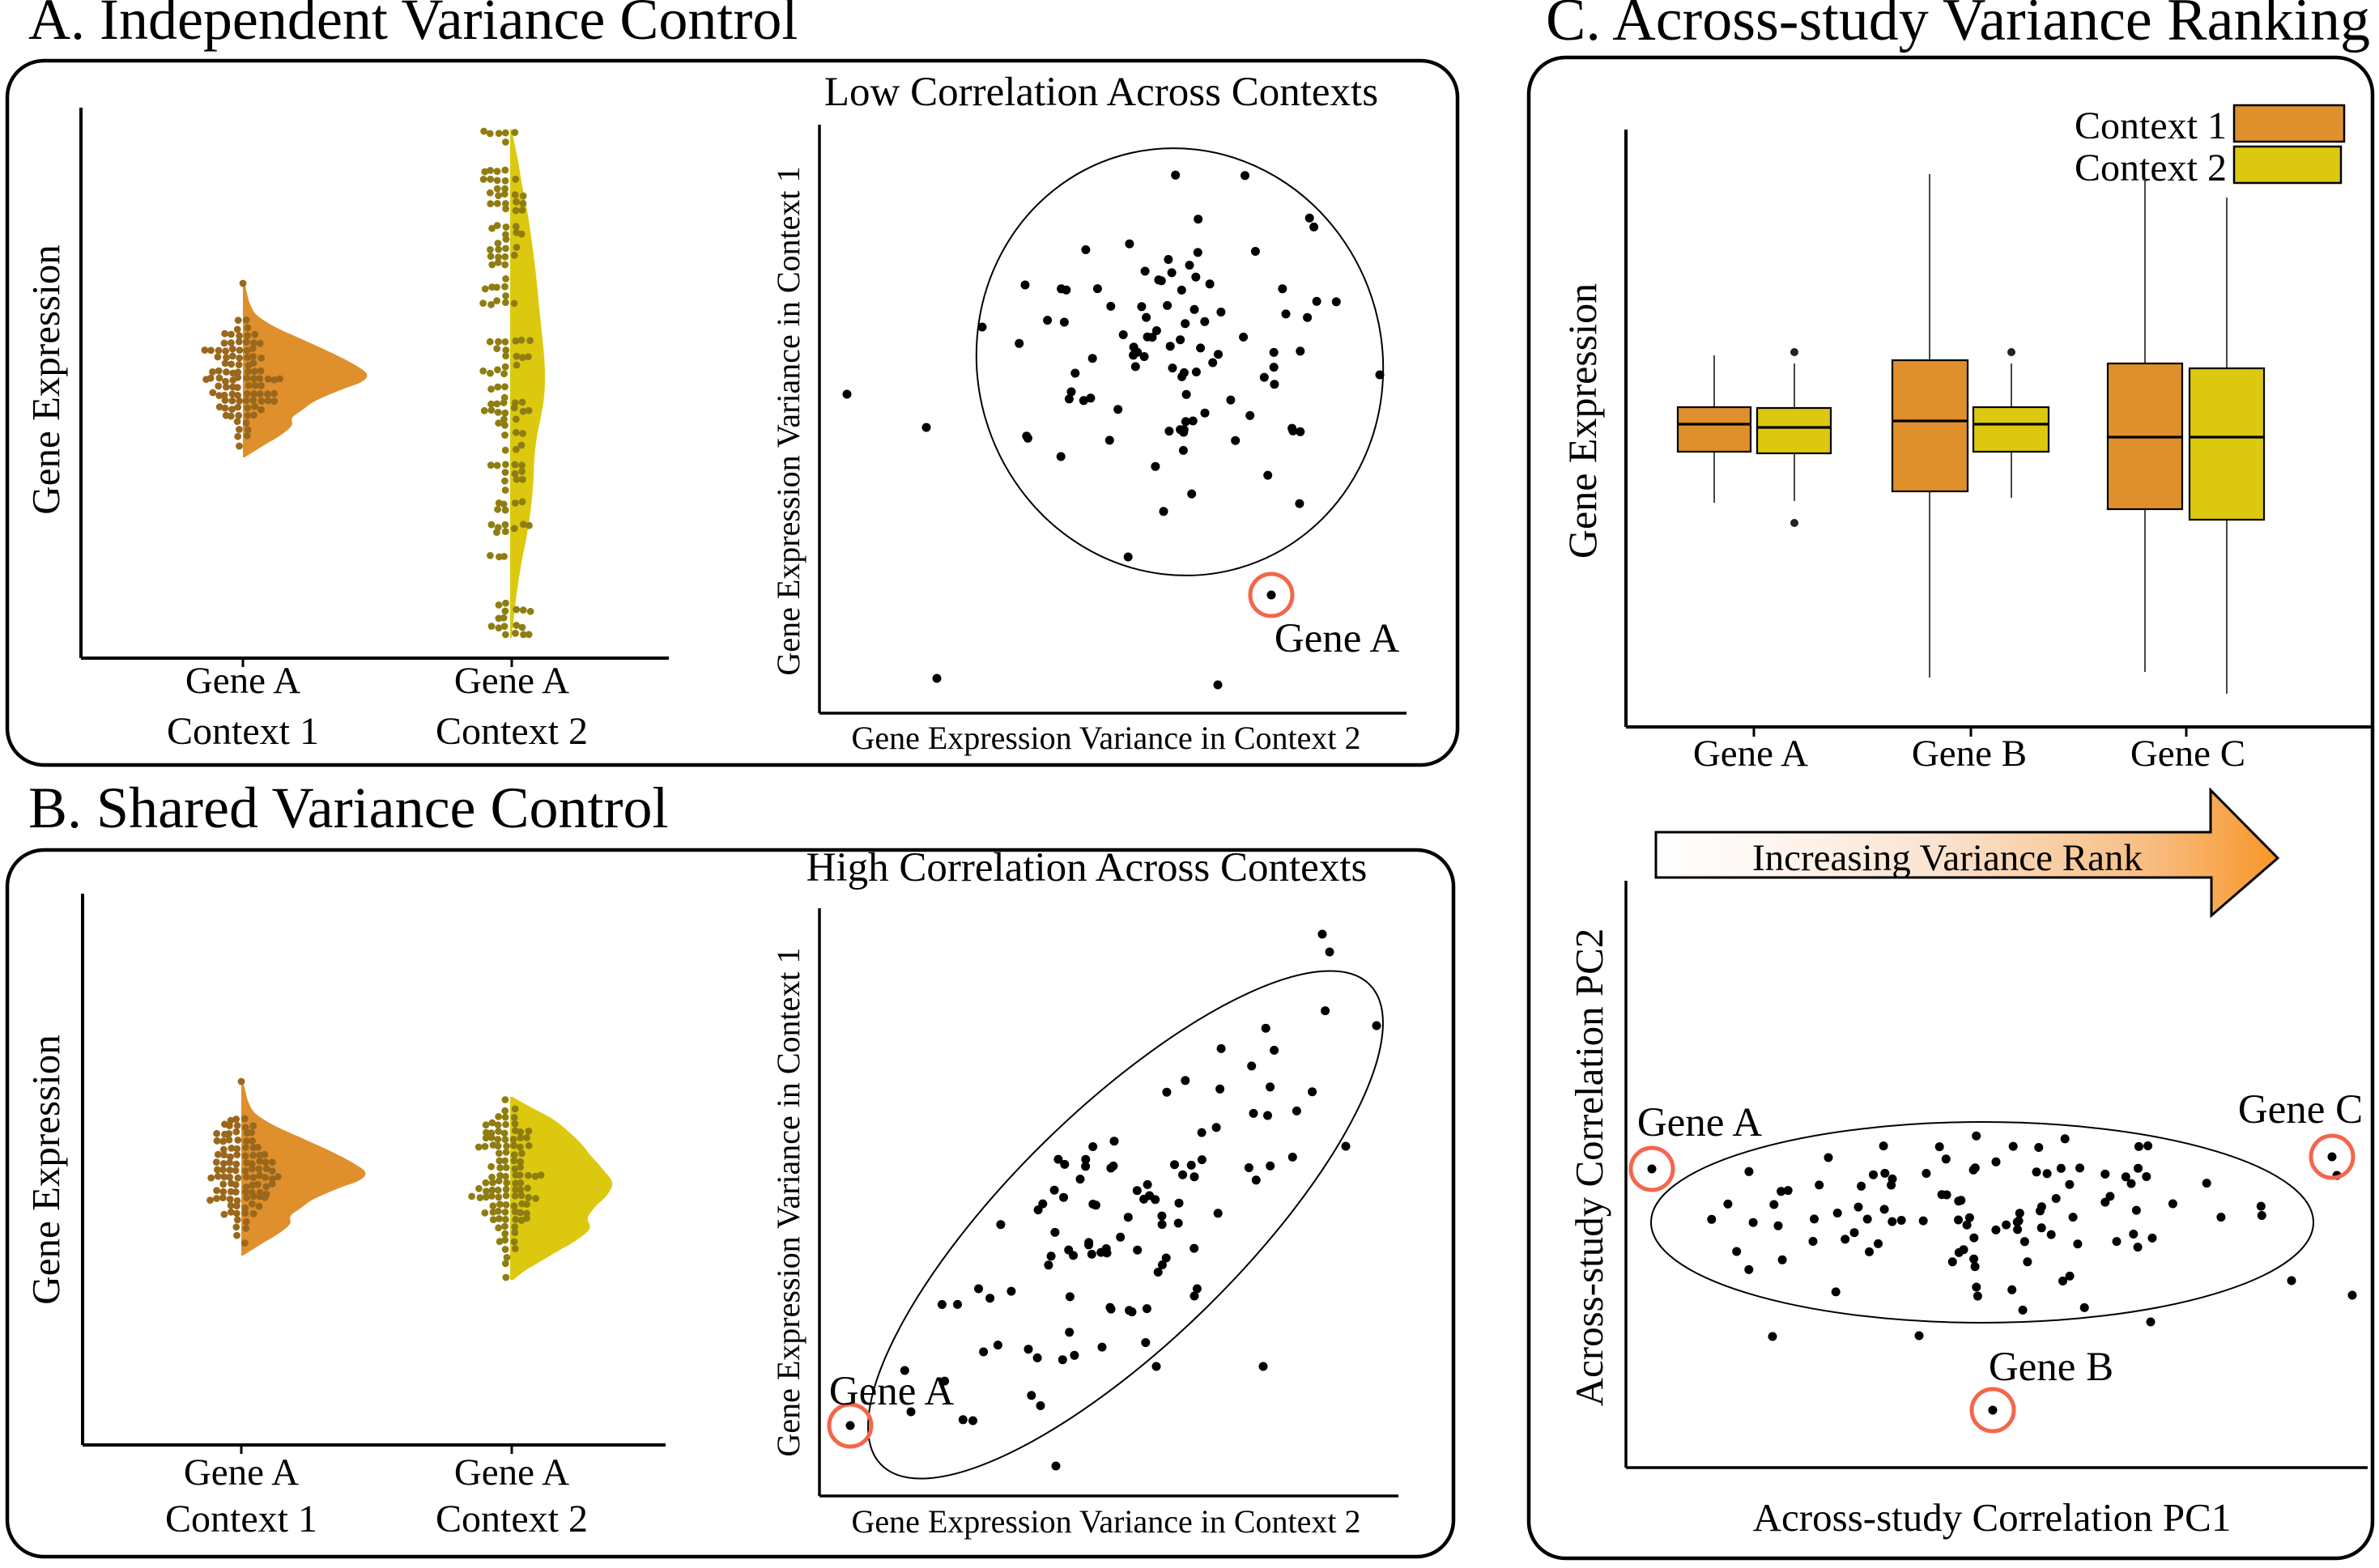 This screenshot has width=2379, height=1568. I want to click on svg-text:A. Independent Variance Contro: A. Independent Variance Control, so click(413, 26).